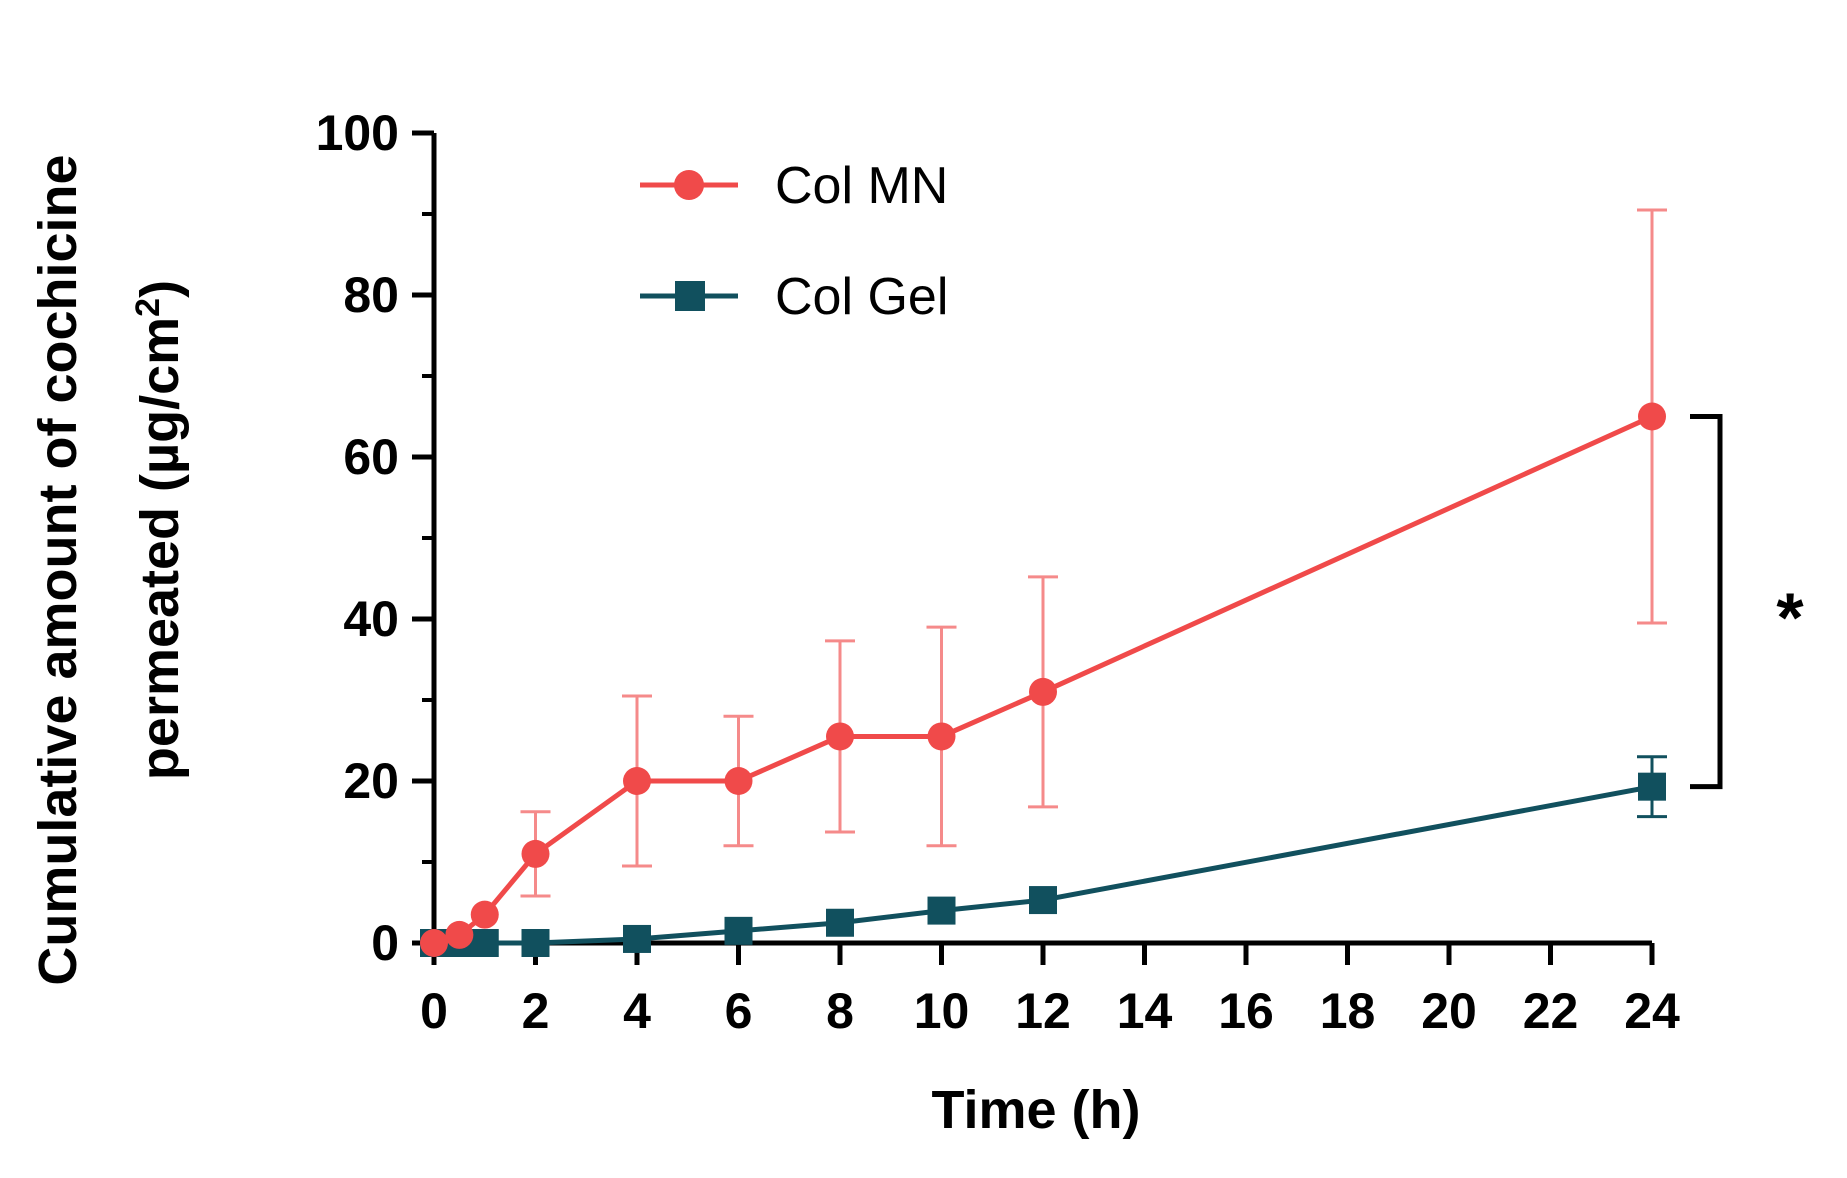  I want to click on x-axis-title: Time (h), so click(1035, 1110).